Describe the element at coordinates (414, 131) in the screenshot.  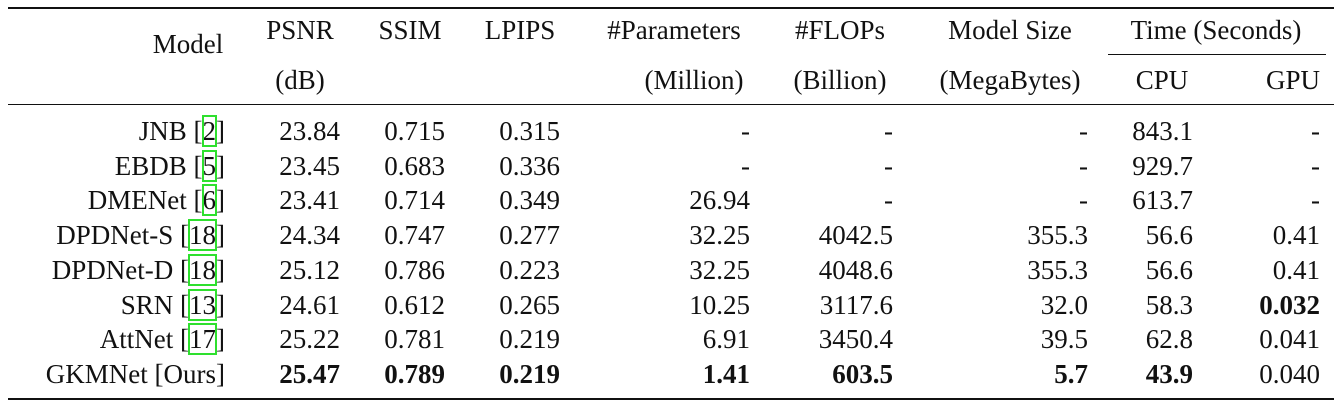
I see `cell: 0.715` at that location.